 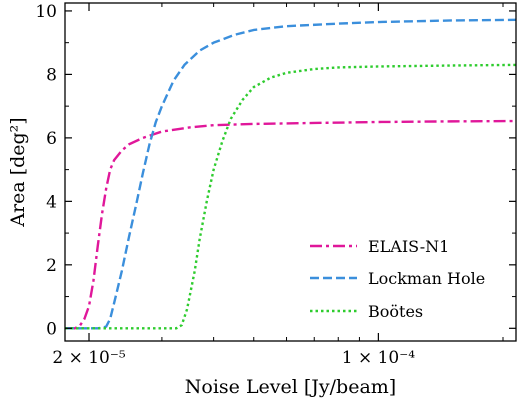 What do you see at coordinates (51, 139) in the screenshot?
I see `y-tick-label: 6` at bounding box center [51, 139].